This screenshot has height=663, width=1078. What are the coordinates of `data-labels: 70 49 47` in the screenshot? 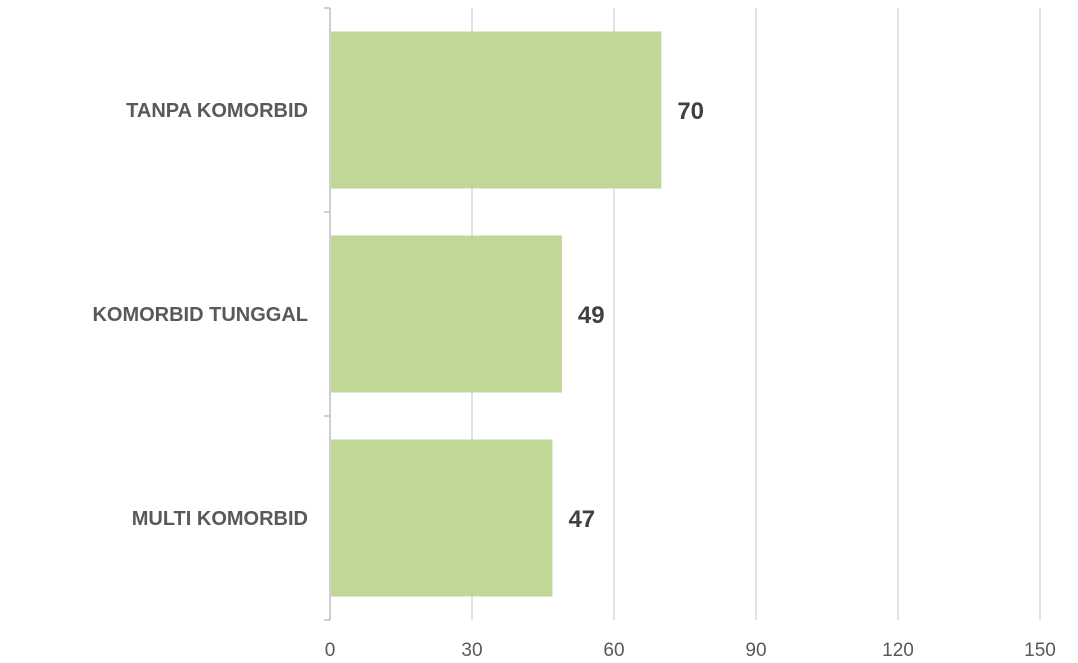 It's located at (636, 315).